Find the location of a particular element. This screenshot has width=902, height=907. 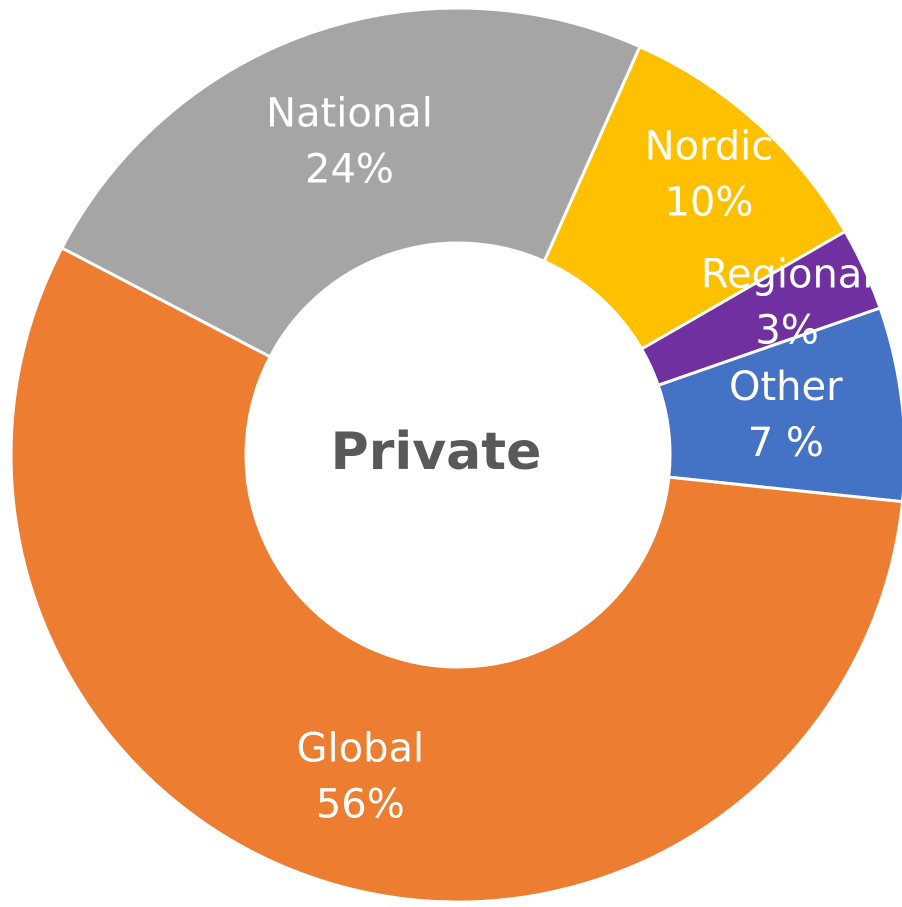

slice-value-label: 24% is located at coordinates (349, 169).